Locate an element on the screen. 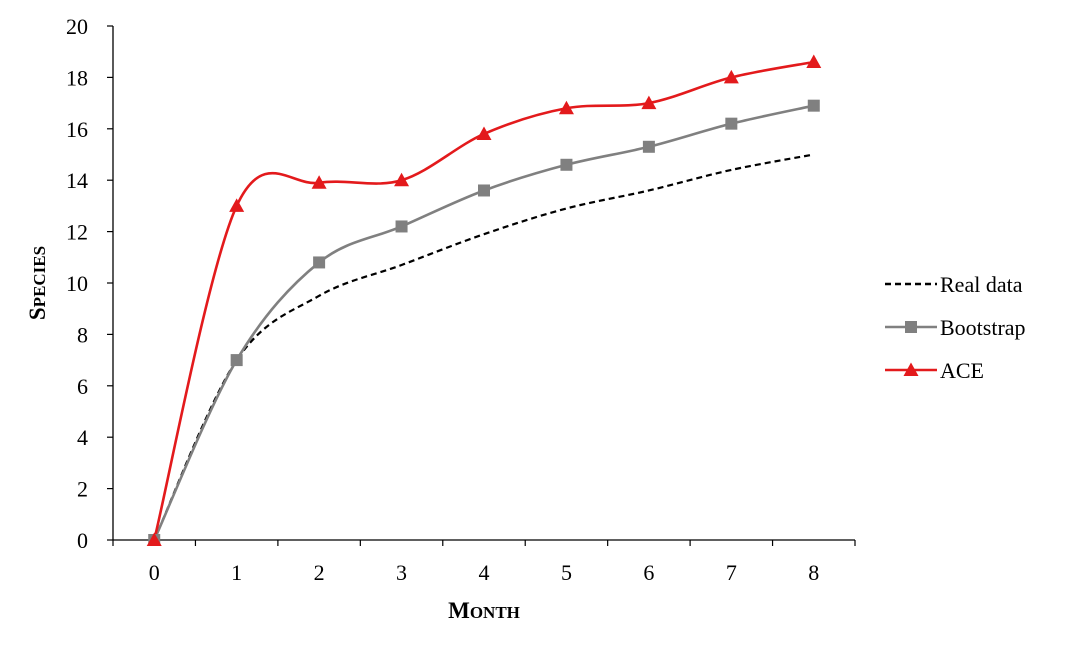 The image size is (1068, 650). x-tick-label: 6 is located at coordinates (648, 572).